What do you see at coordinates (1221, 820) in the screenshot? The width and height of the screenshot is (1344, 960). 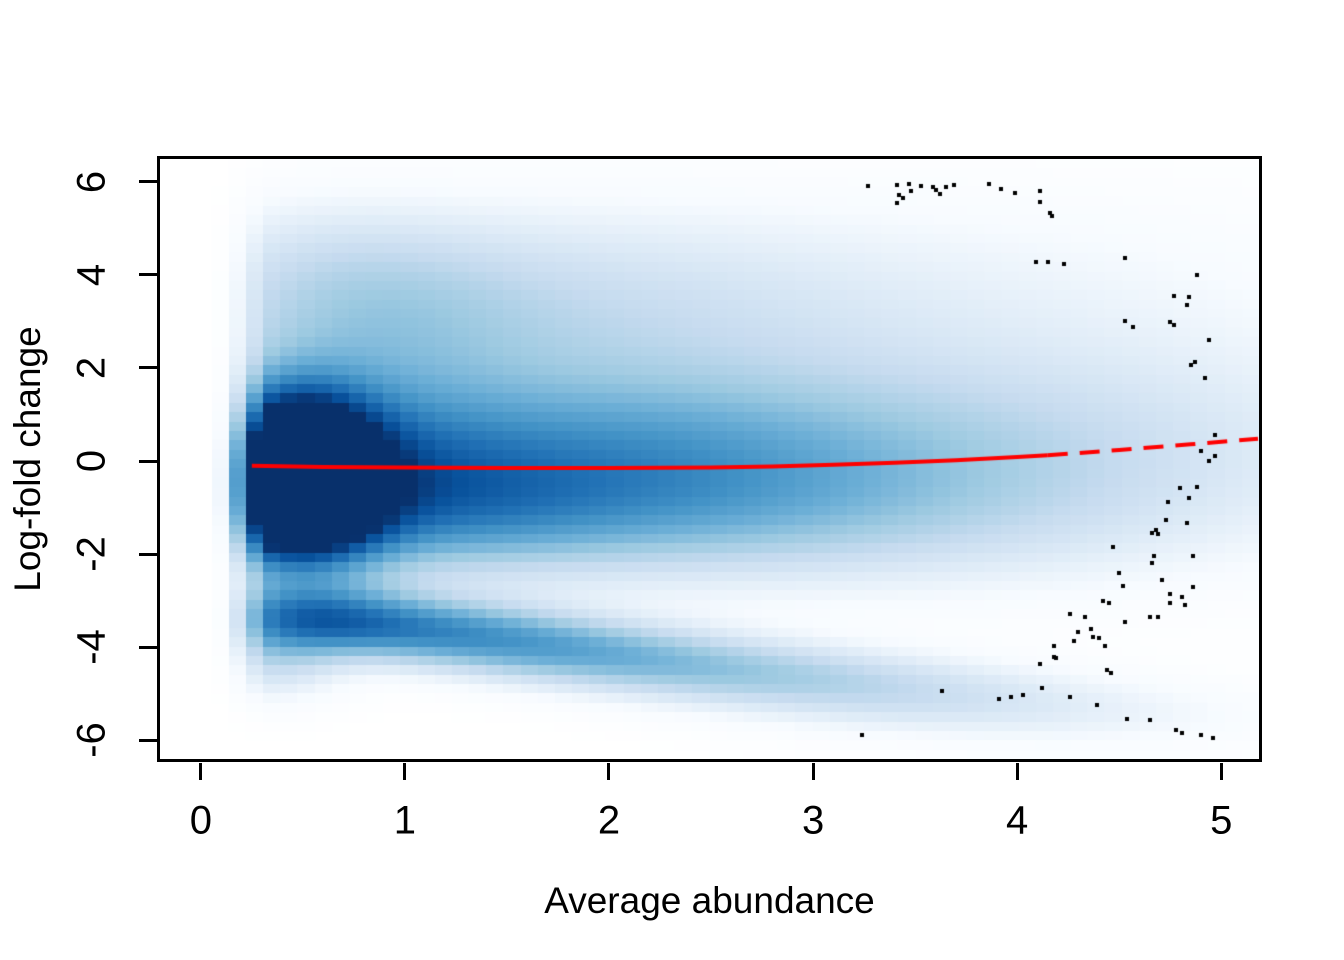 I see `x-tick-label: 5` at bounding box center [1221, 820].